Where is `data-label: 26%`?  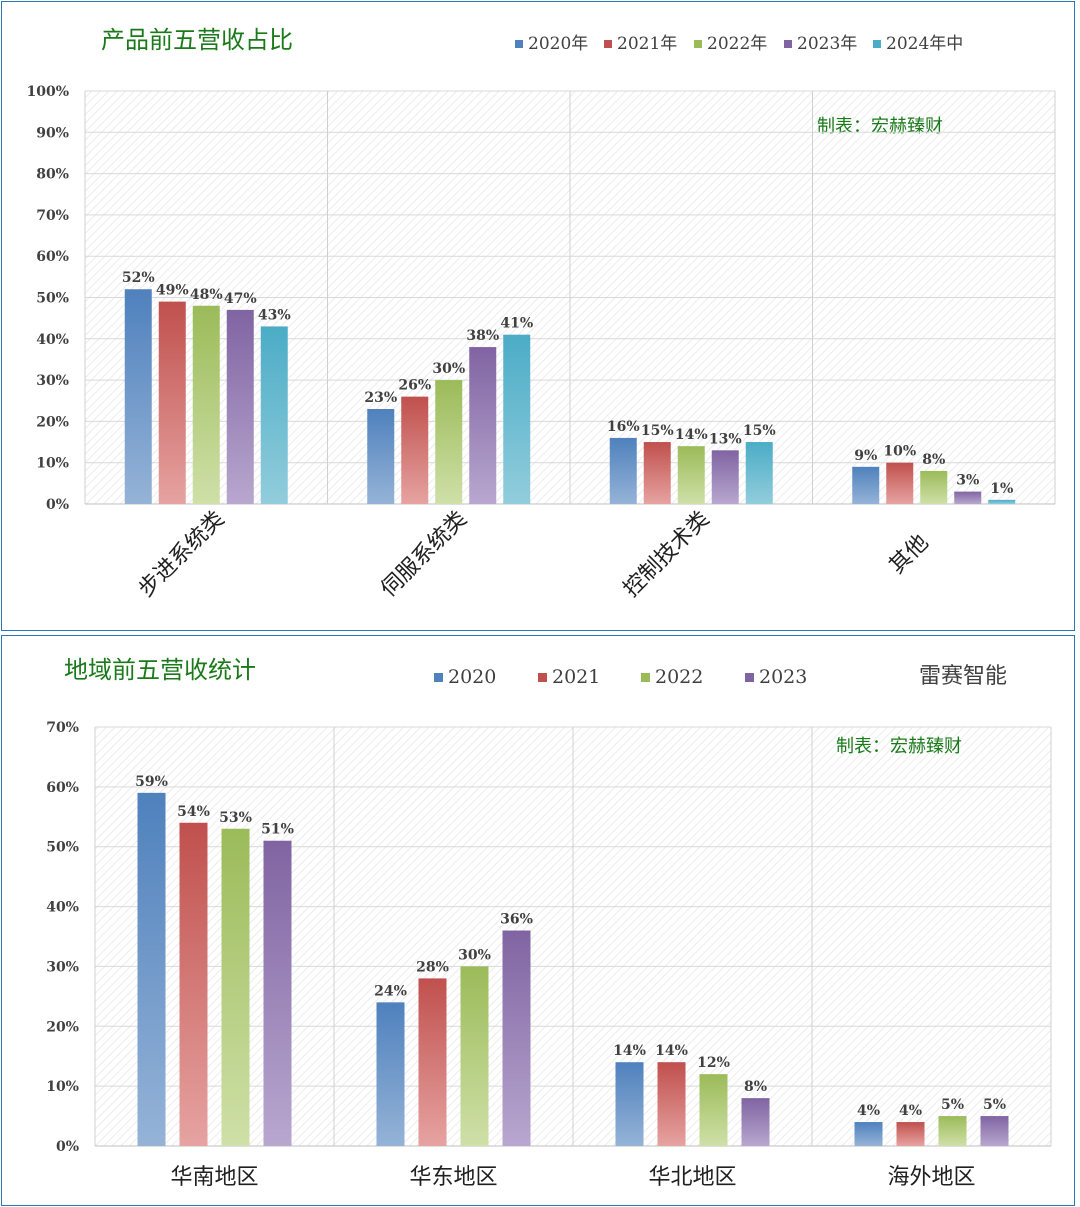 data-label: 26% is located at coordinates (414, 386).